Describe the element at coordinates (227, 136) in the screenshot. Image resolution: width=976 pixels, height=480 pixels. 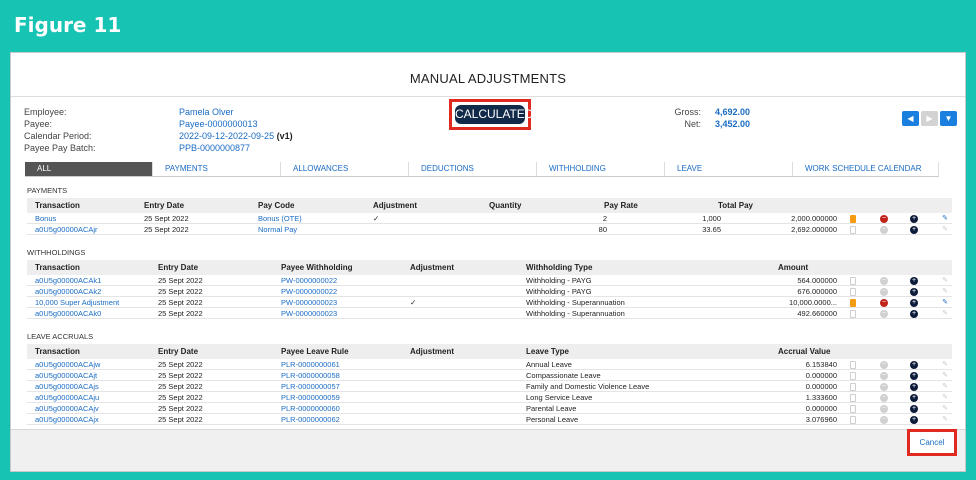
I see `calendar-period-link: 2022-09-12-2022-09-25` at that location.